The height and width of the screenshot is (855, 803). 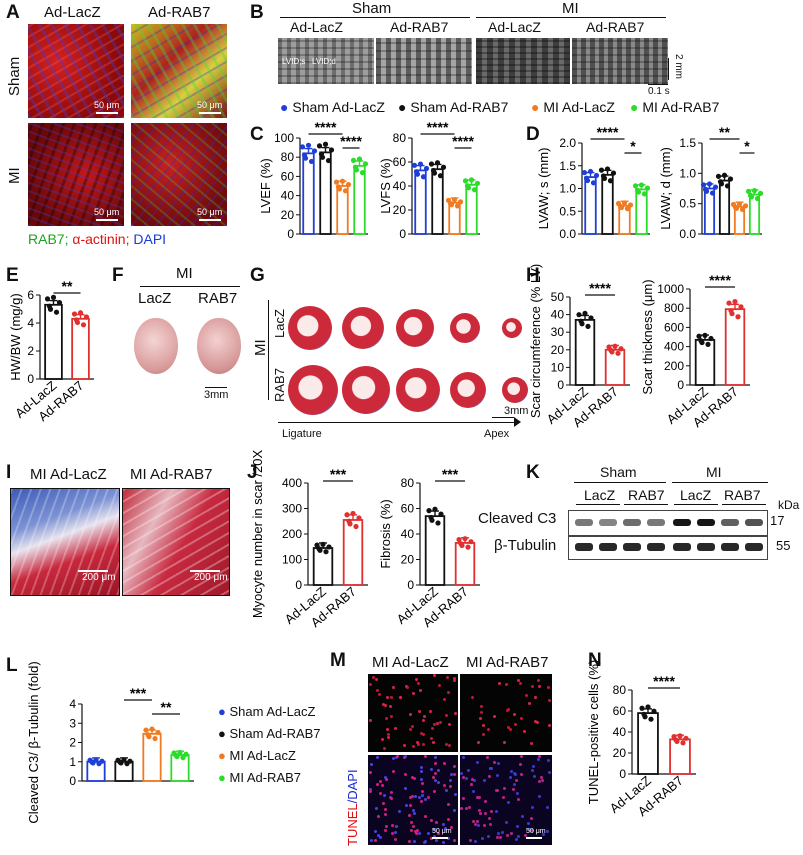 I want to click on lane-line, so click(x=696, y=504).